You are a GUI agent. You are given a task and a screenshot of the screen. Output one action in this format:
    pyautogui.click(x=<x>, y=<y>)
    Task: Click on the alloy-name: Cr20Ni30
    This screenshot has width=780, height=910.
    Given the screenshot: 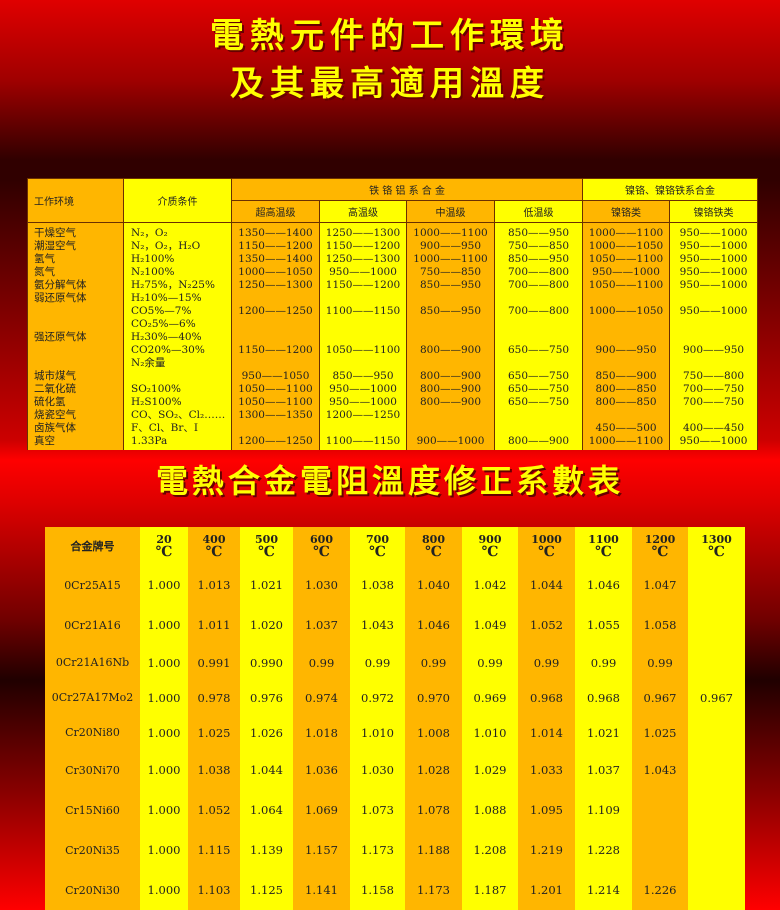 What is the action you would take?
    pyautogui.click(x=92, y=890)
    